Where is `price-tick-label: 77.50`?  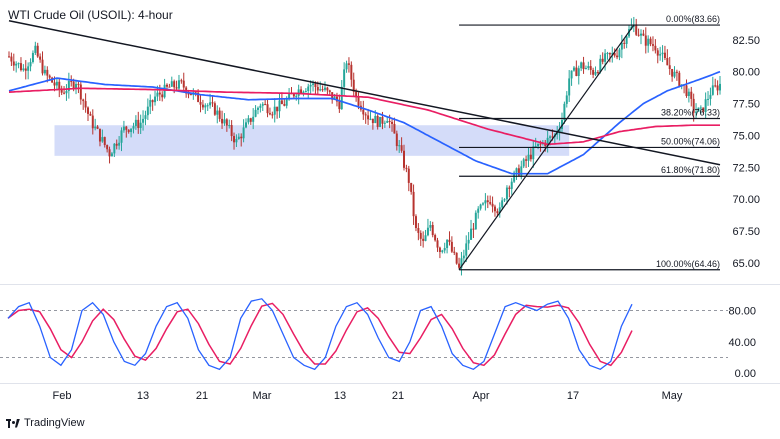
price-tick-label: 77.50 is located at coordinates (746, 105).